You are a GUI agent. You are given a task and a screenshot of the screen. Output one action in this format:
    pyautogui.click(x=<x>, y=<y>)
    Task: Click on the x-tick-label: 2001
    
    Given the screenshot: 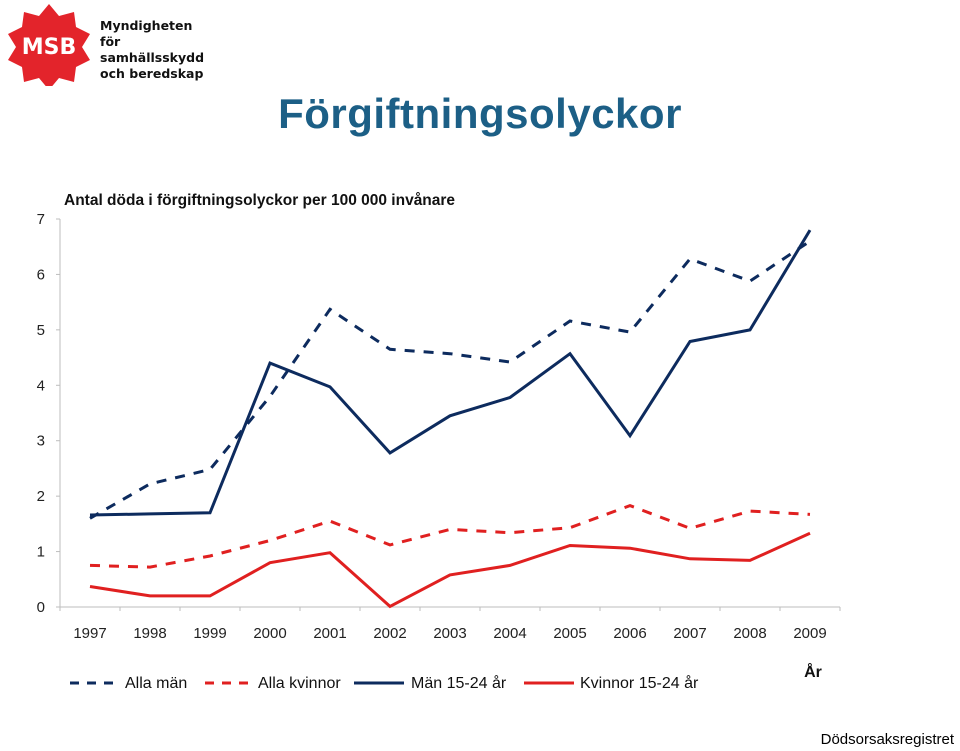 What is the action you would take?
    pyautogui.click(x=329, y=633)
    